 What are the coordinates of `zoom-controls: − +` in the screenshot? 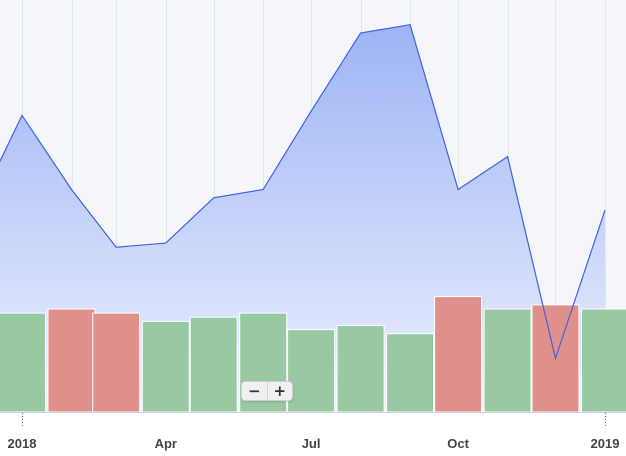 It's located at (267, 391).